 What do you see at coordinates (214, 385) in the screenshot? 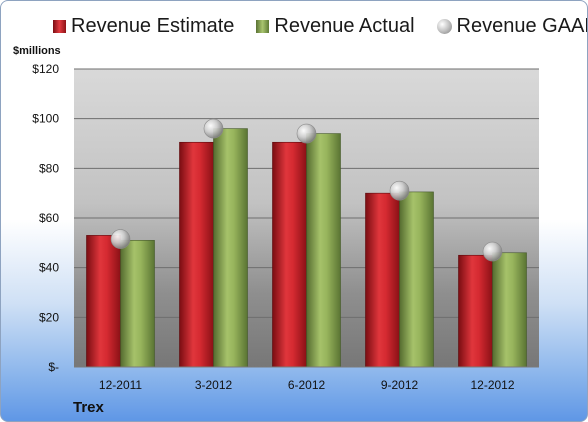
I see `x-tick-label: 3-2012` at bounding box center [214, 385].